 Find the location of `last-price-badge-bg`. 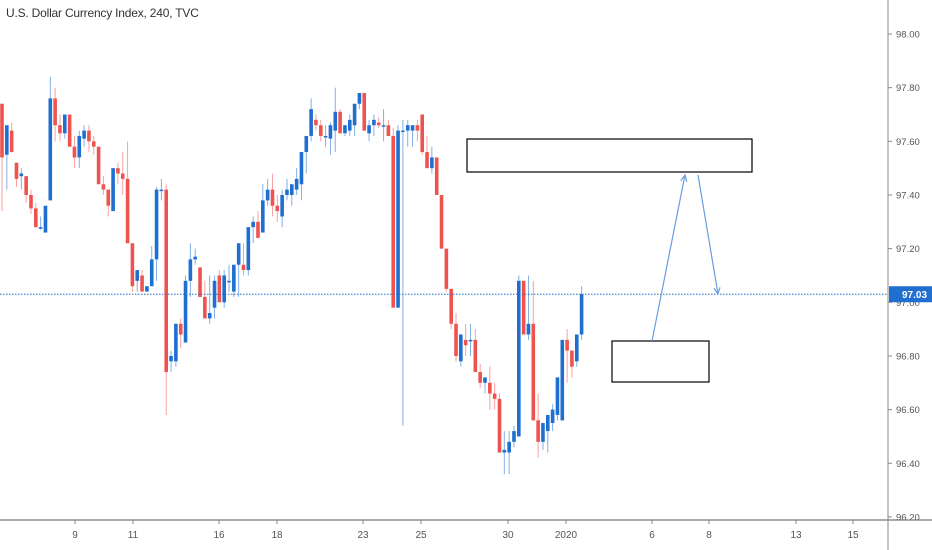

last-price-badge-bg is located at coordinates (910, 294).